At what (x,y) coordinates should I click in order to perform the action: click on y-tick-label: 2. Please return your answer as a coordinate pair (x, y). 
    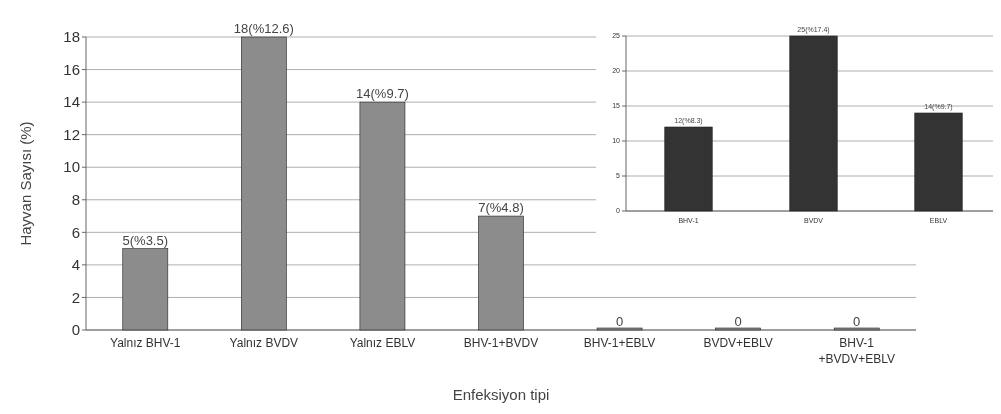
    Looking at the image, I should click on (75, 297).